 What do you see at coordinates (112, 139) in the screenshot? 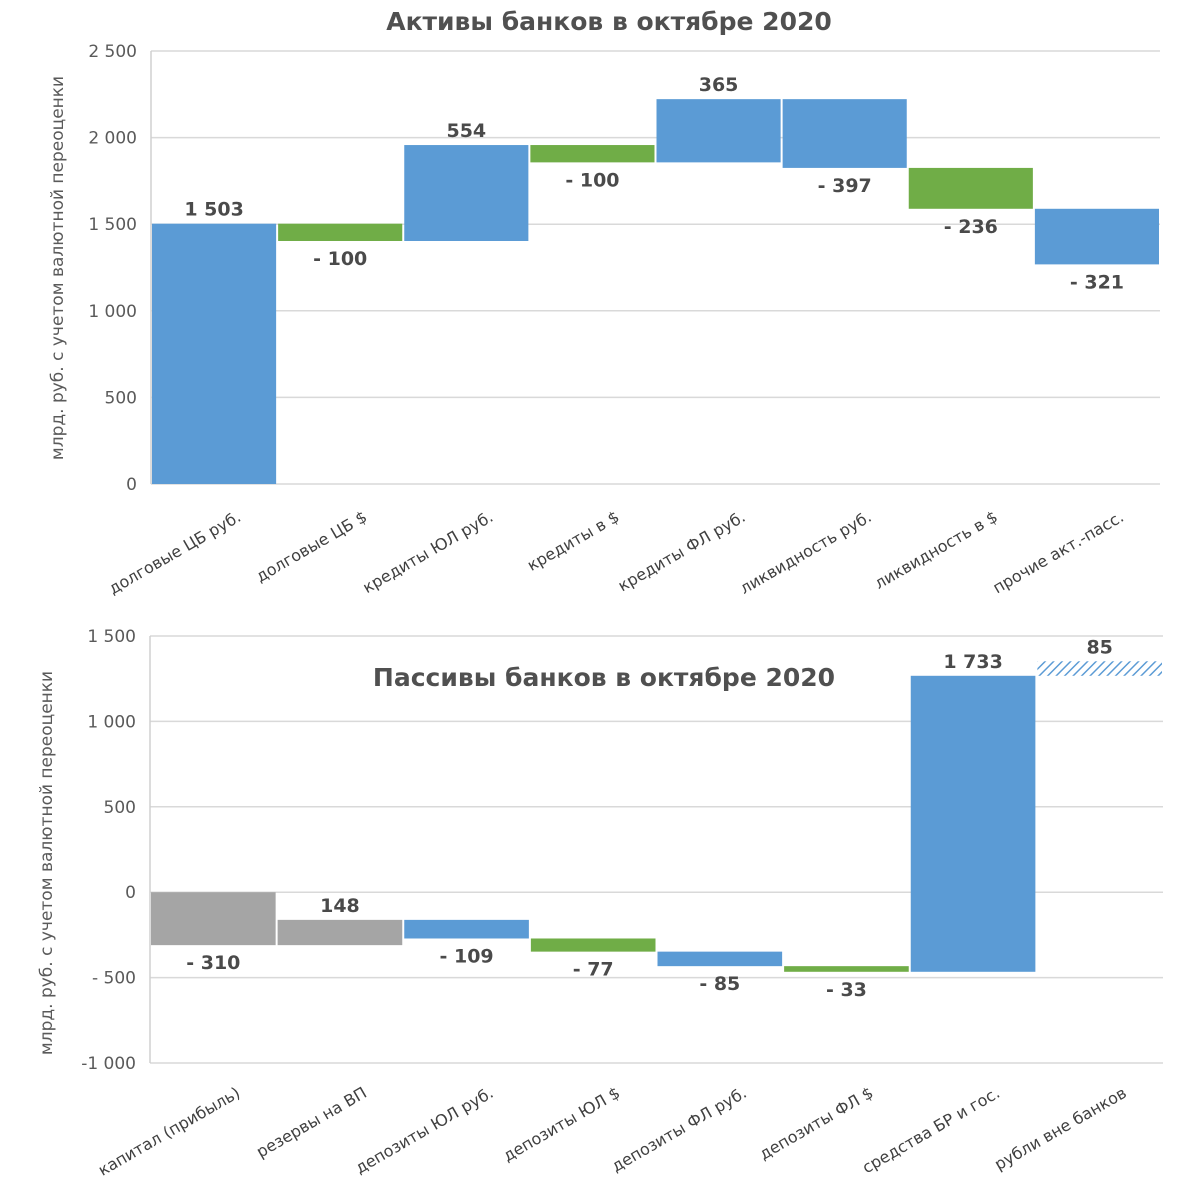
I see `assets-y-tick-label: 2 000` at bounding box center [112, 139].